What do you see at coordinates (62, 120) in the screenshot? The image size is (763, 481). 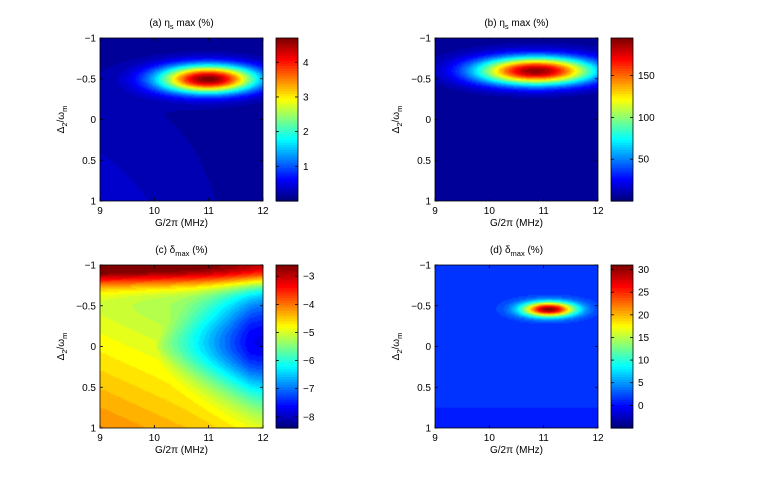 I see `y-axis-label: Δ2/ωm` at bounding box center [62, 120].